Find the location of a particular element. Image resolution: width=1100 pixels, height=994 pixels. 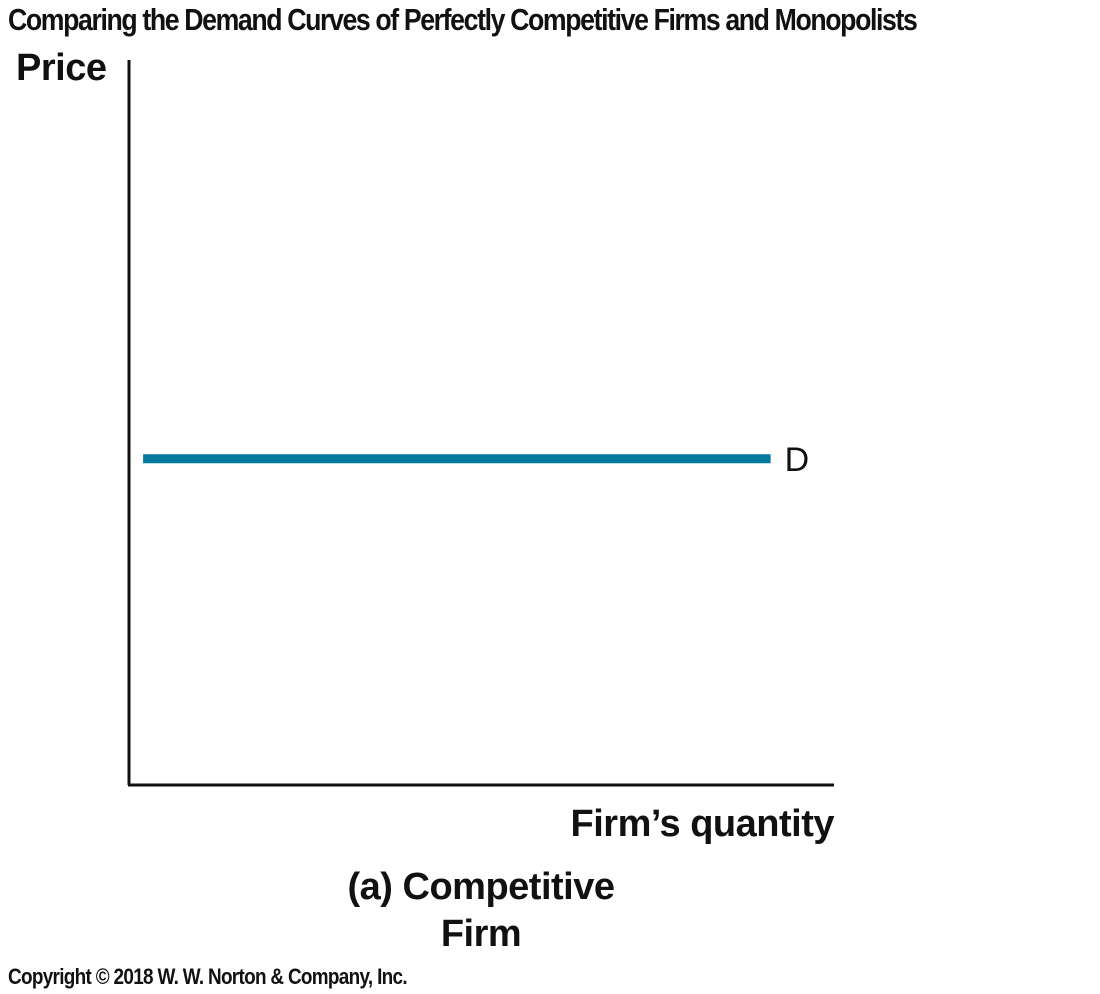

series-layer: D is located at coordinates (476, 460).